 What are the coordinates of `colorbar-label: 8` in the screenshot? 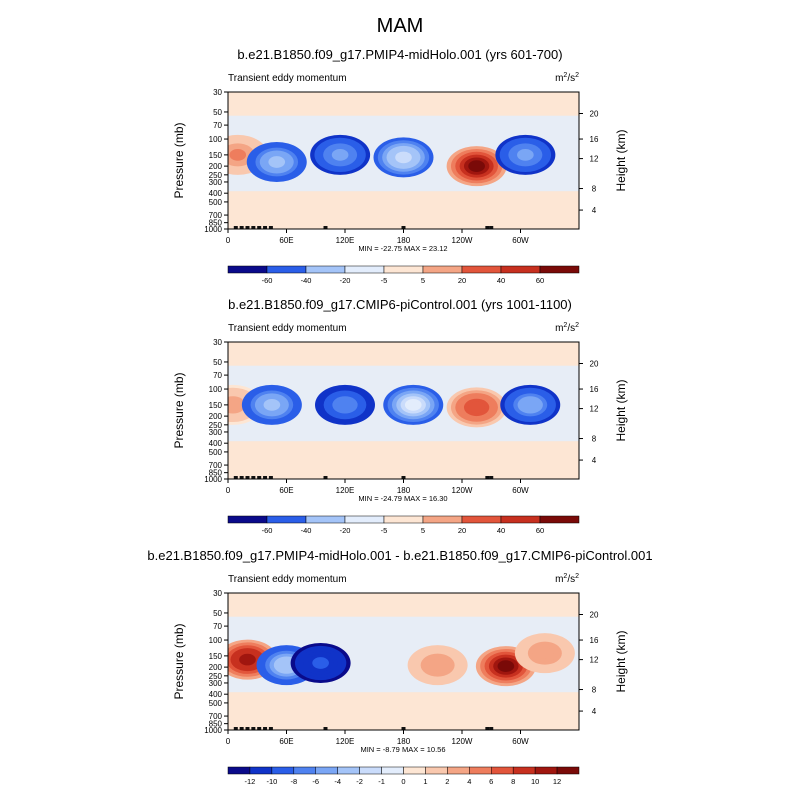 It's located at (513, 781).